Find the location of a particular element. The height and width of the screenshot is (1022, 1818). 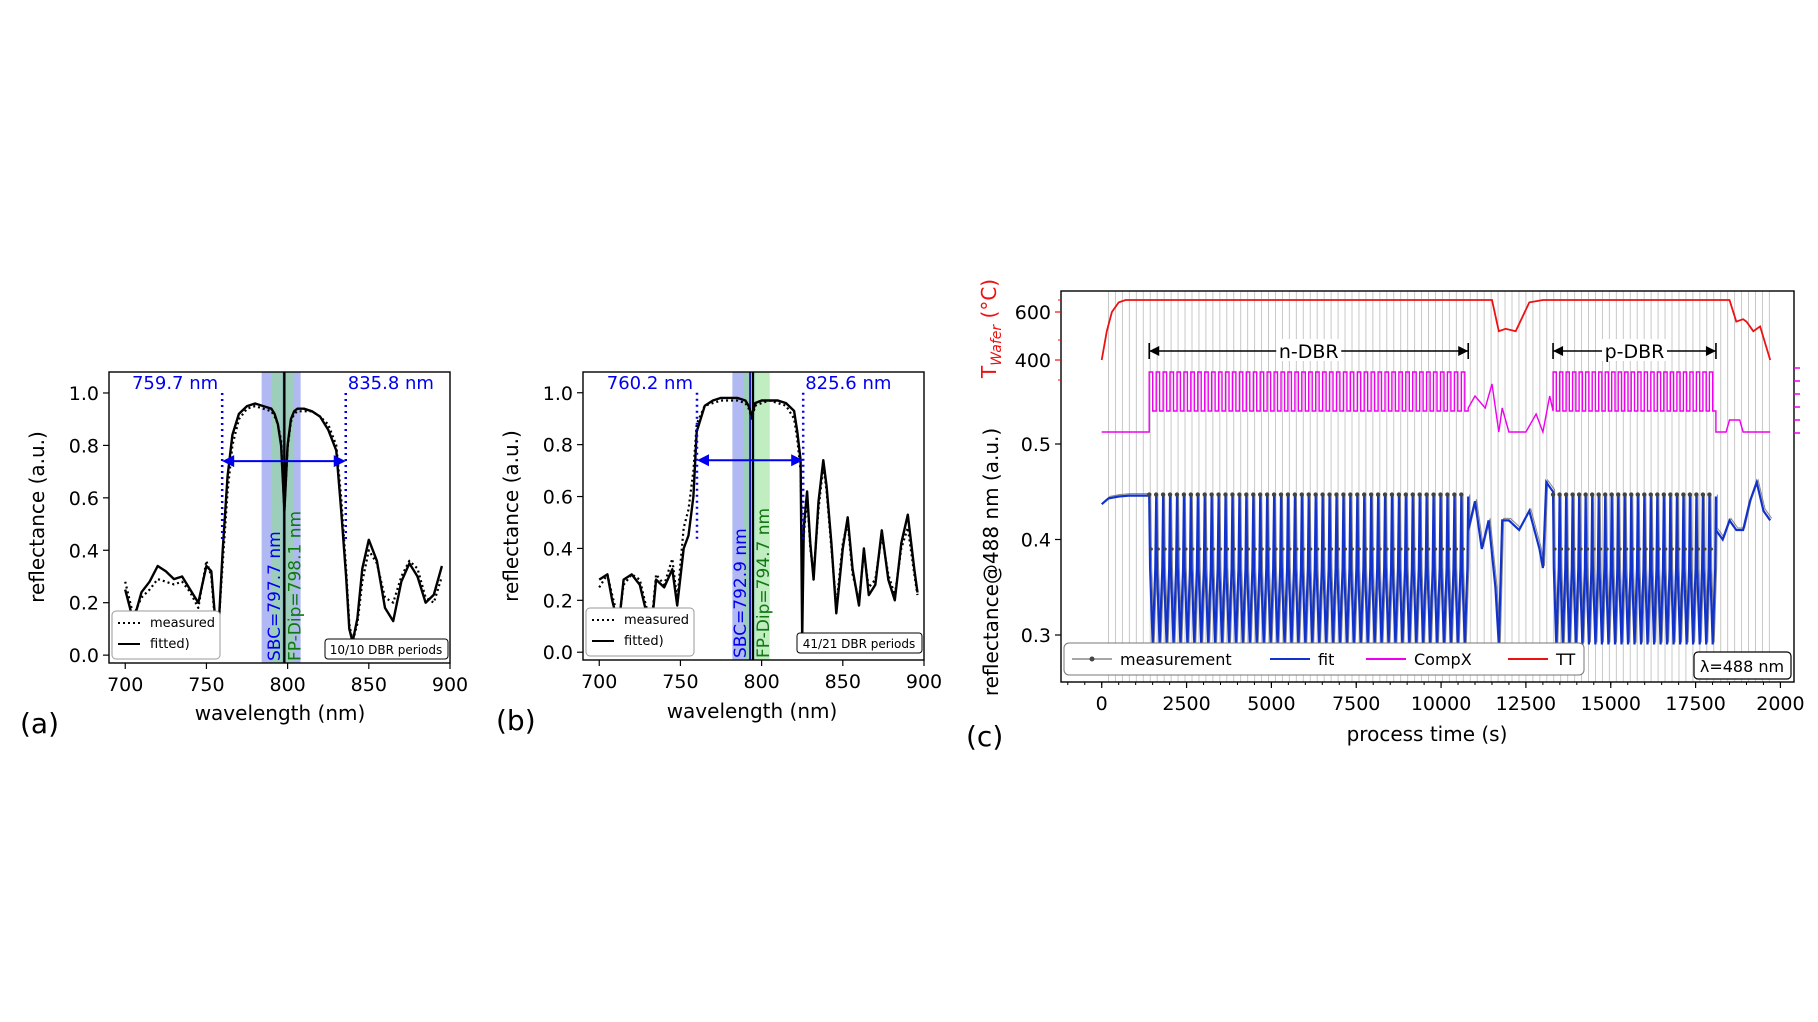

x-tick-label-c-0: 0 is located at coordinates (1102, 704).